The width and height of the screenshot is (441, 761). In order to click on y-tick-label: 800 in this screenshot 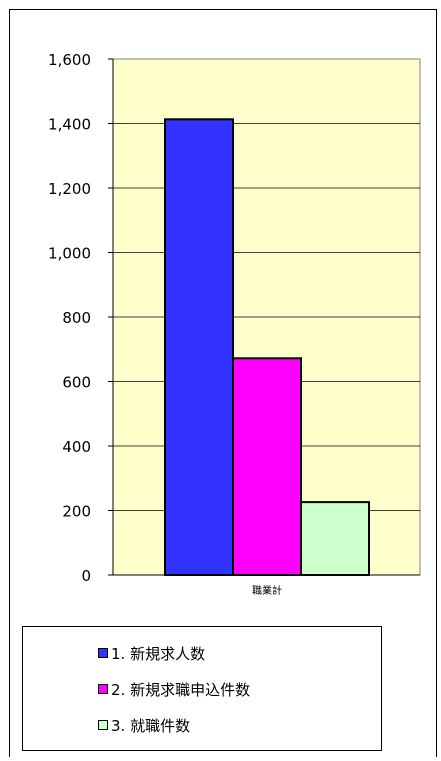, I will do `click(76, 318)`.